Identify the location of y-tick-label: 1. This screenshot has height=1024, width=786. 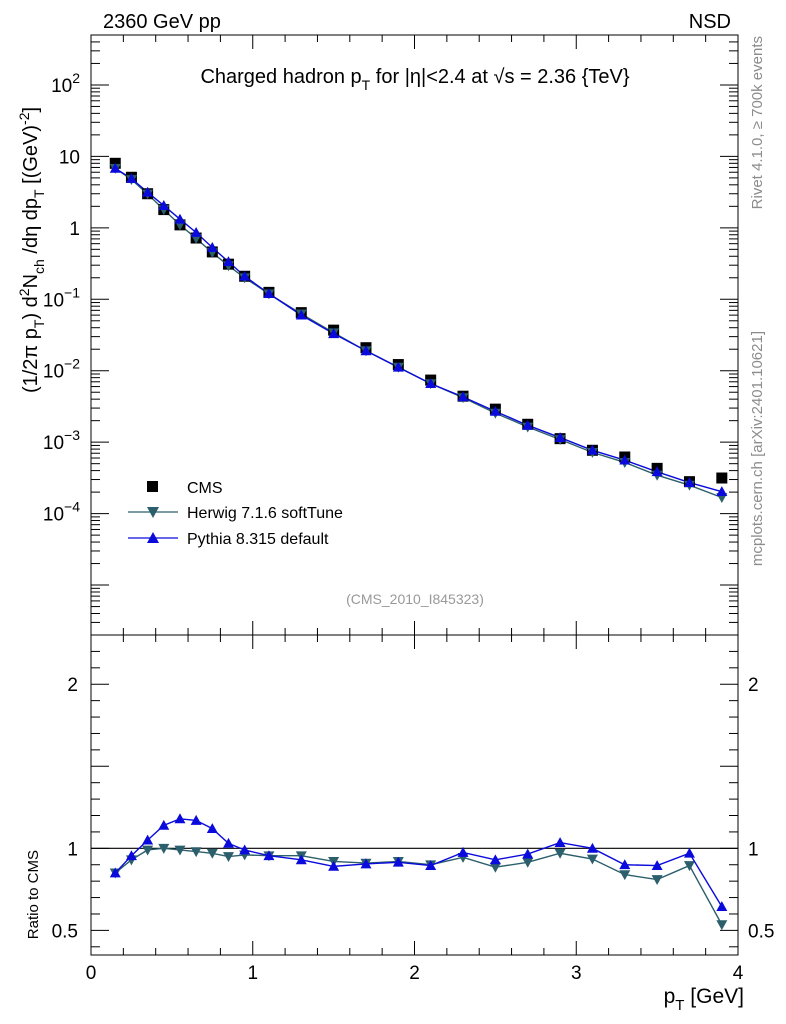
(74, 229).